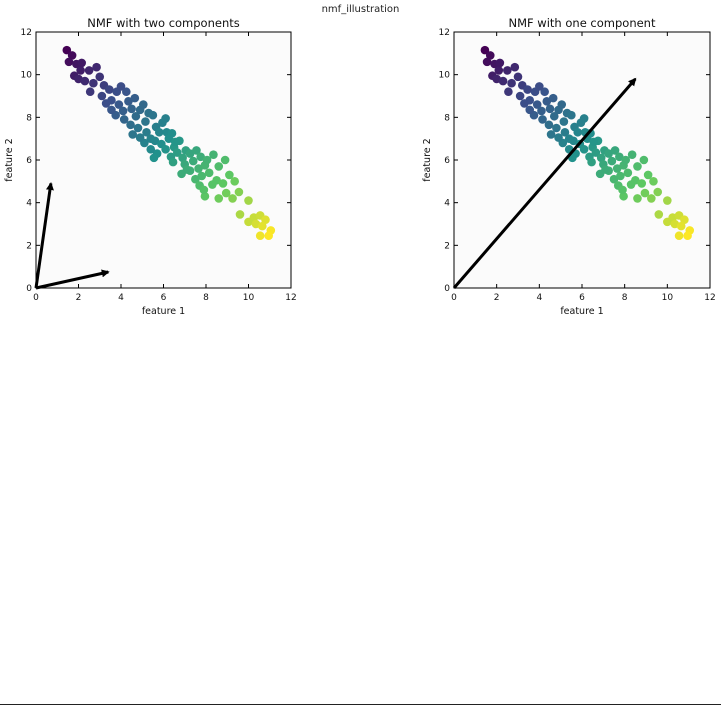 The image size is (721, 708). Describe the element at coordinates (163, 311) in the screenshot. I see `x-axis-label: feature 1` at that location.